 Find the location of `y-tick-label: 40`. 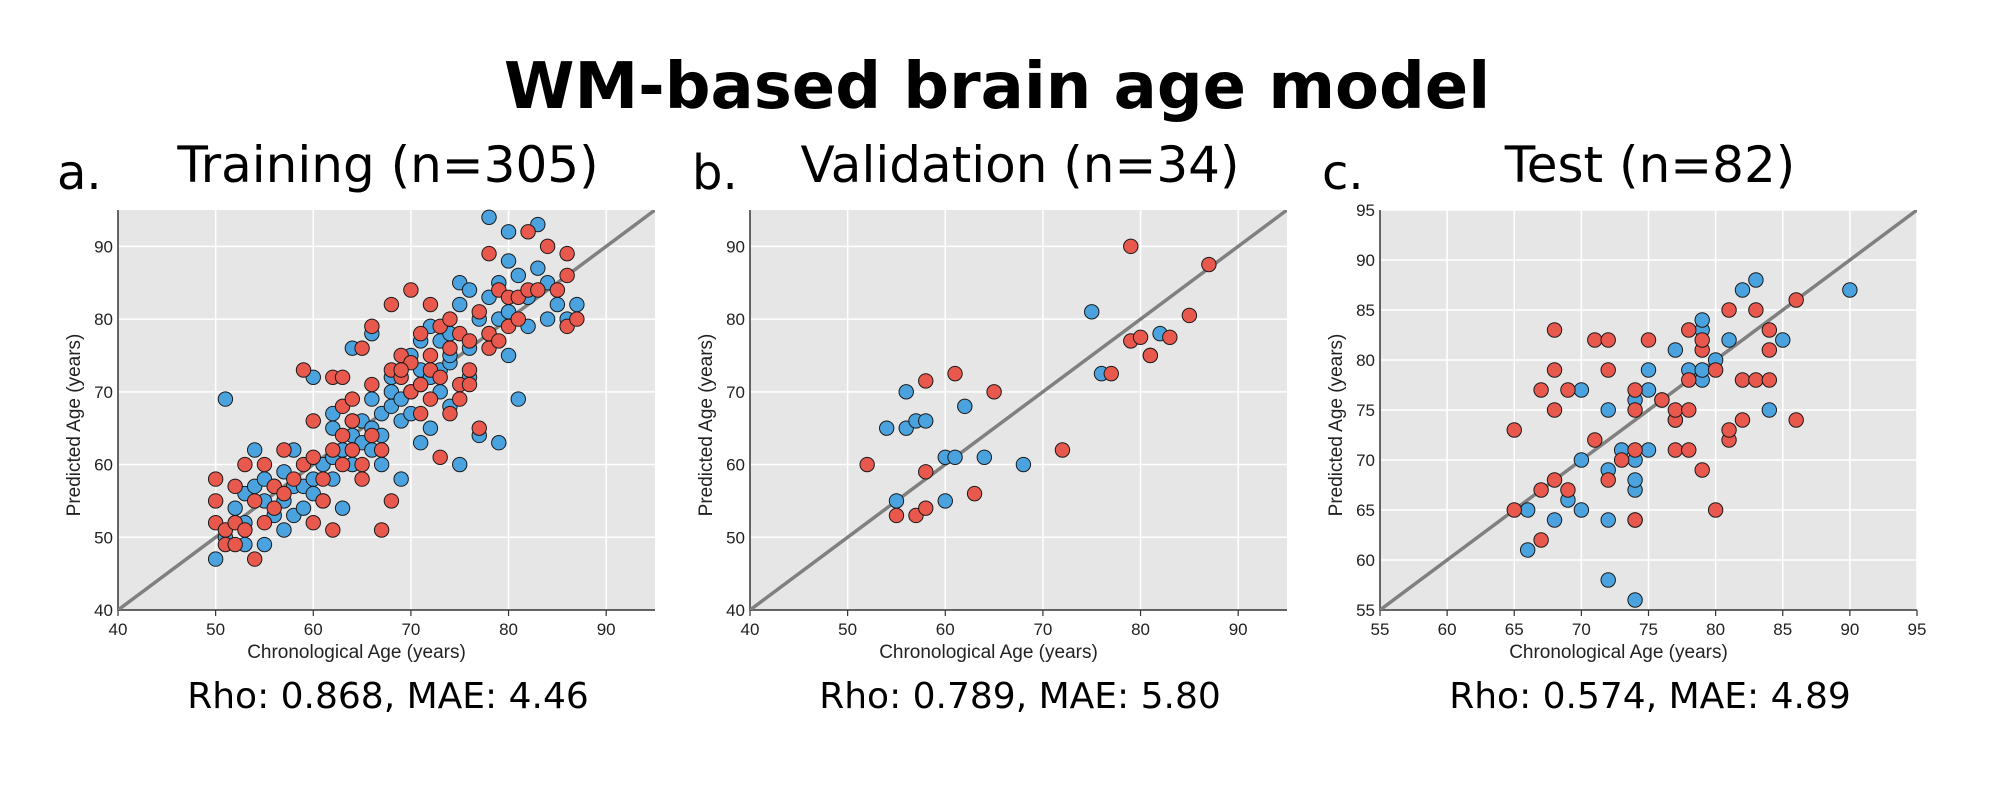

y-tick-label: 40 is located at coordinates (735, 610).